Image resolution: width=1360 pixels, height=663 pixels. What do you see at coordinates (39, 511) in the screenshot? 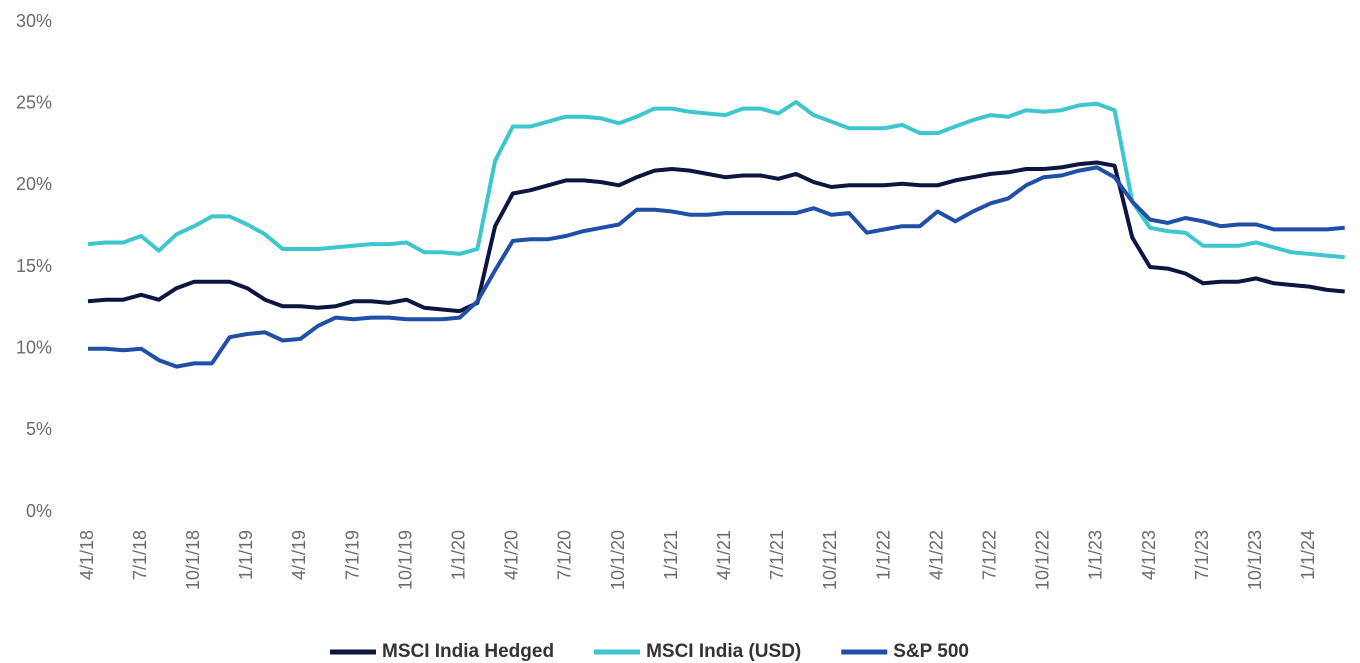
I see `y-tick-label: 0%` at bounding box center [39, 511].